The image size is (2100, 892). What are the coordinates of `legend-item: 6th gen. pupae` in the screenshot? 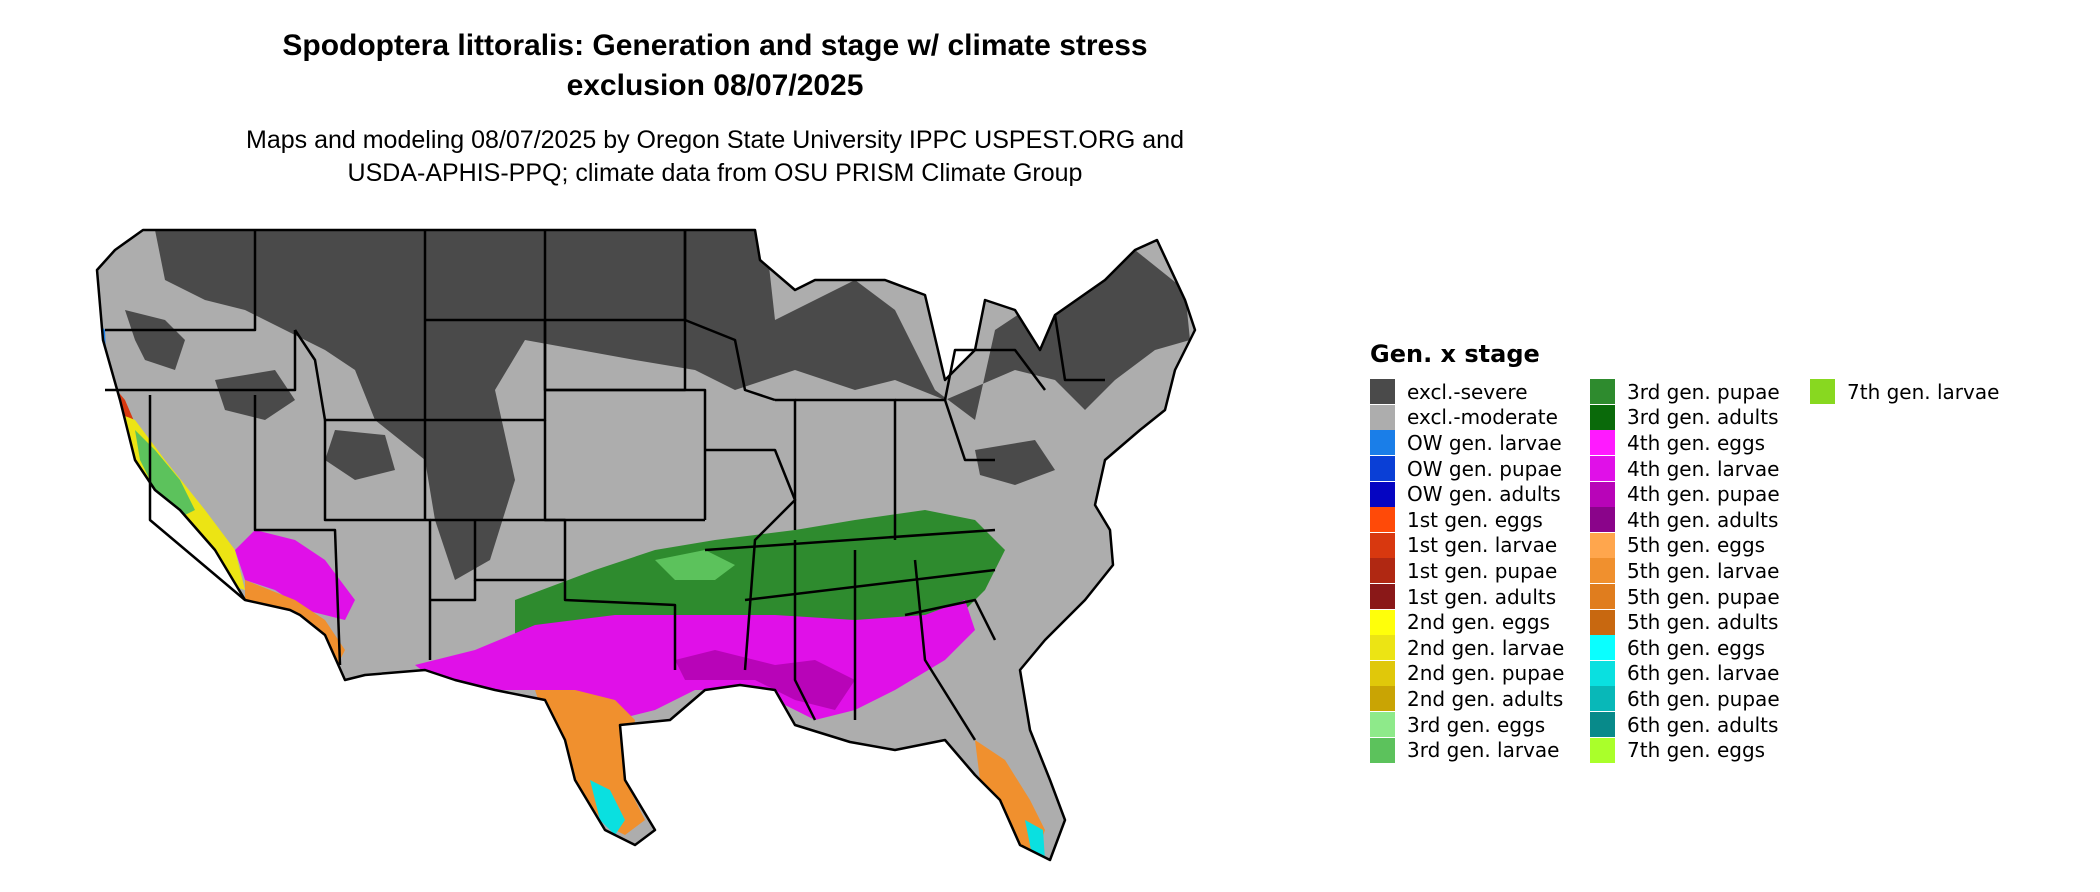 It's located at (1685, 699).